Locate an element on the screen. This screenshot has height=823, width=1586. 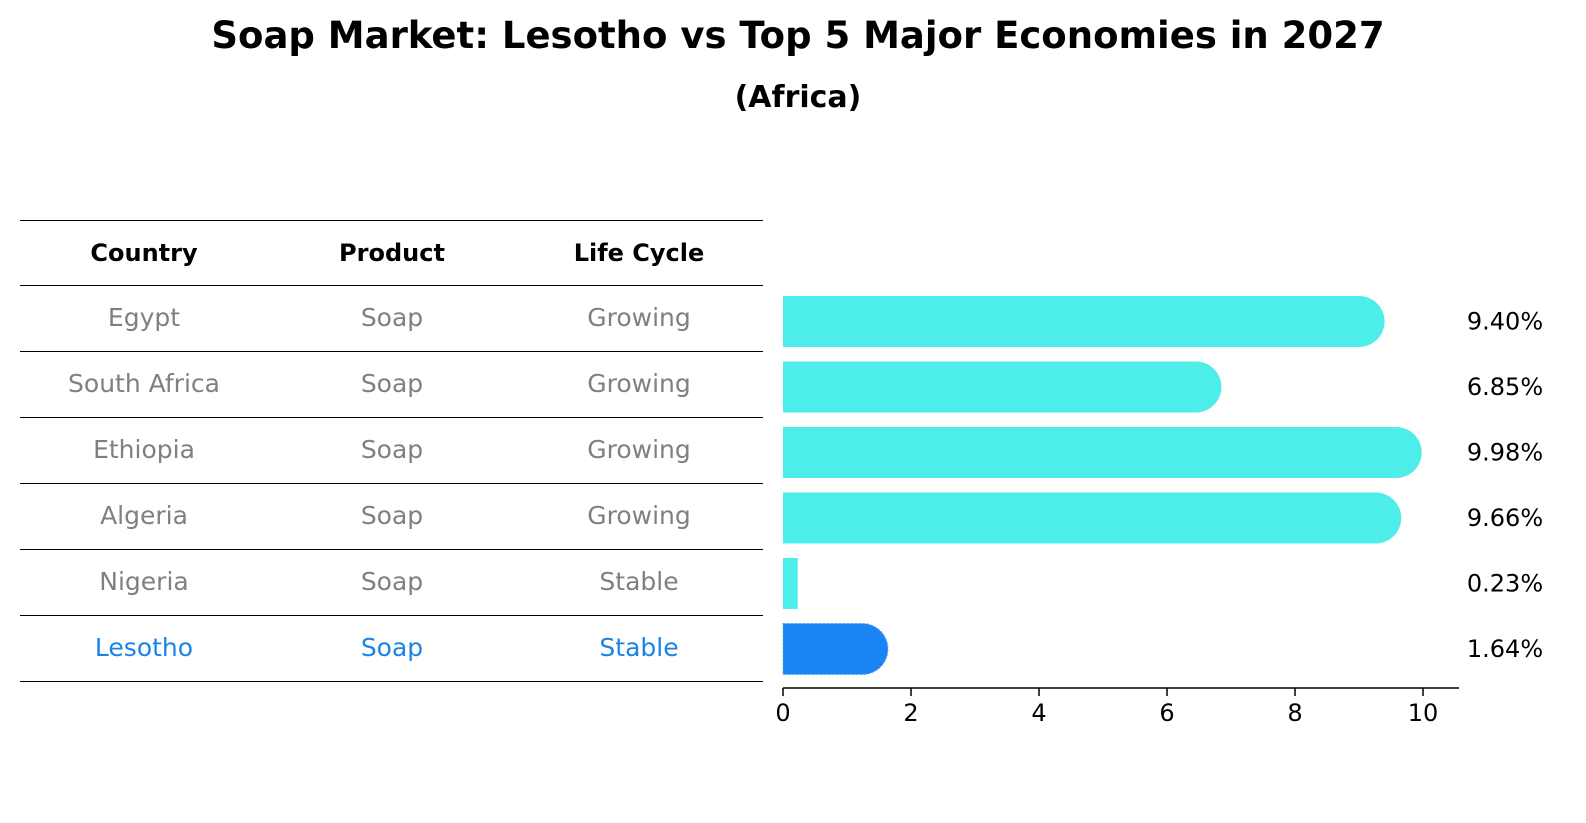
country-cell: Nigeria is located at coordinates (144, 581).